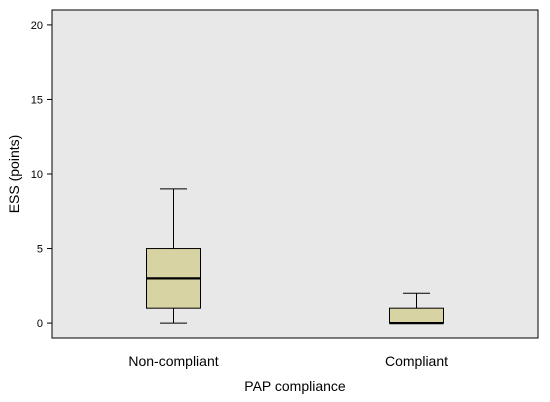 The height and width of the screenshot is (402, 550). Describe the element at coordinates (14, 174) in the screenshot. I see `y-axis-title: ESS (points)` at that location.